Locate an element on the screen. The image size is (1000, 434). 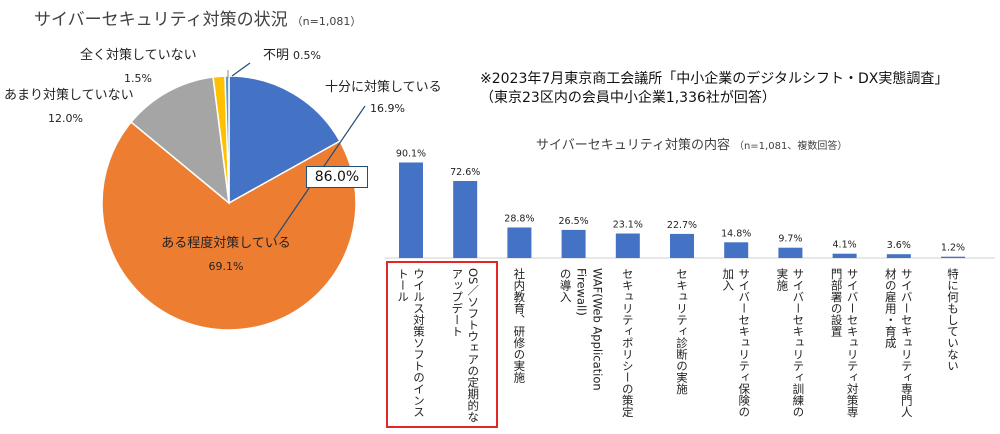
bar-value-label-6: 14.8% is located at coordinates (736, 233).